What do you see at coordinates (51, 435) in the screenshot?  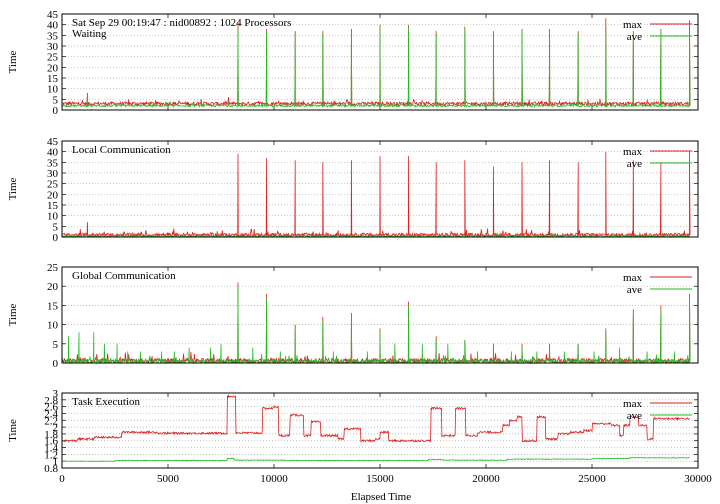 I see `y-tick-label: 1.8` at bounding box center [51, 435].